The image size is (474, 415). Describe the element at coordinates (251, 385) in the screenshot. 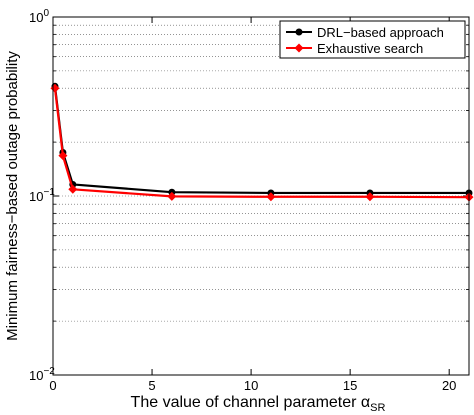

I see `x-tick-label: 10` at that location.